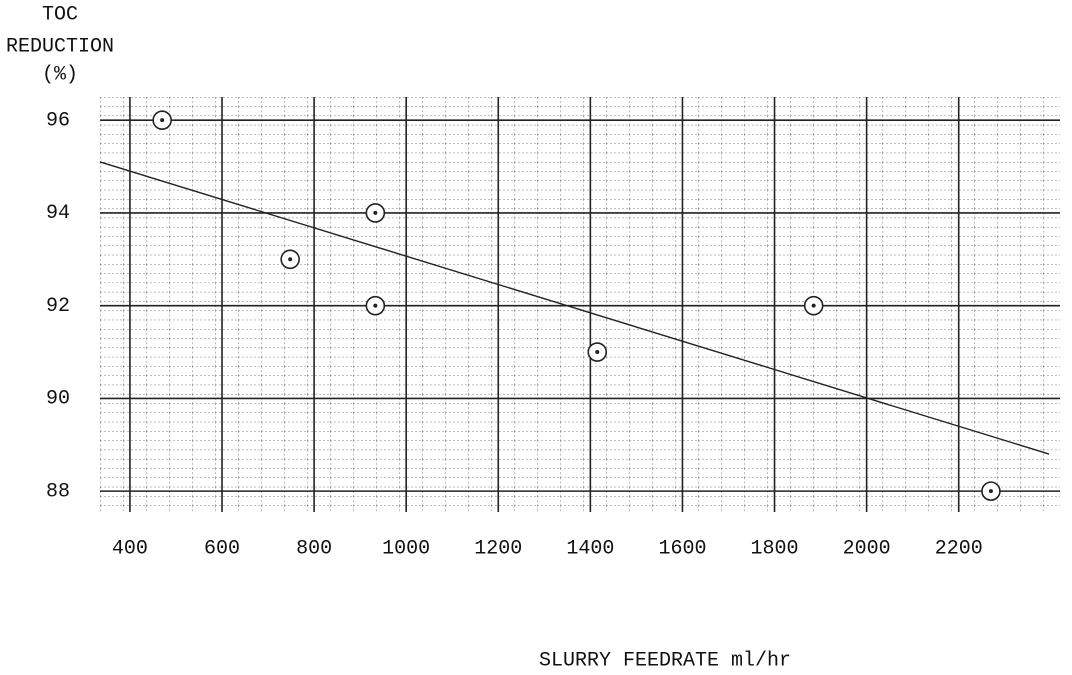 This screenshot has height=675, width=1072. What do you see at coordinates (222, 548) in the screenshot?
I see `x-tick-label: 600` at bounding box center [222, 548].